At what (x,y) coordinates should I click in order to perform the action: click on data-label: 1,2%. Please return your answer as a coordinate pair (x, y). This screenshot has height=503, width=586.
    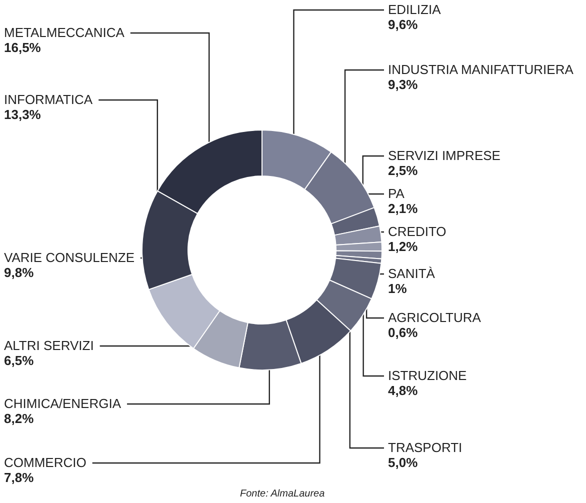
    Looking at the image, I should click on (403, 246).